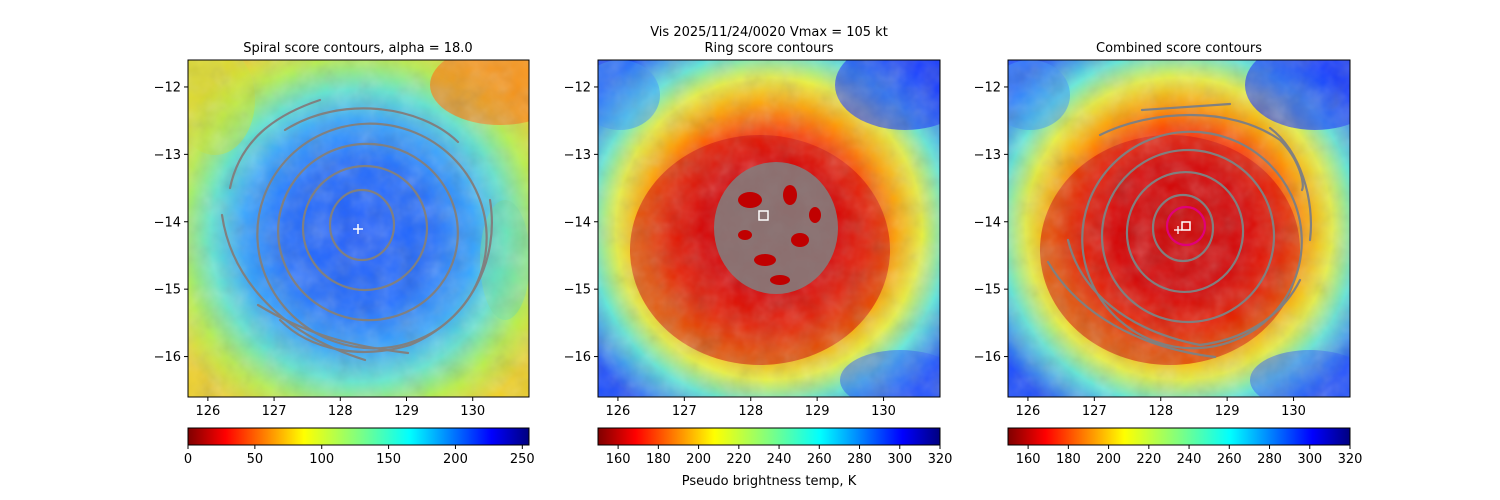 The width and height of the screenshot is (1500, 500). Describe the element at coordinates (769, 32) in the screenshot. I see `figure-suptitle: Vis 2025/11/24/0020 Vmax = 105 kt` at that location.